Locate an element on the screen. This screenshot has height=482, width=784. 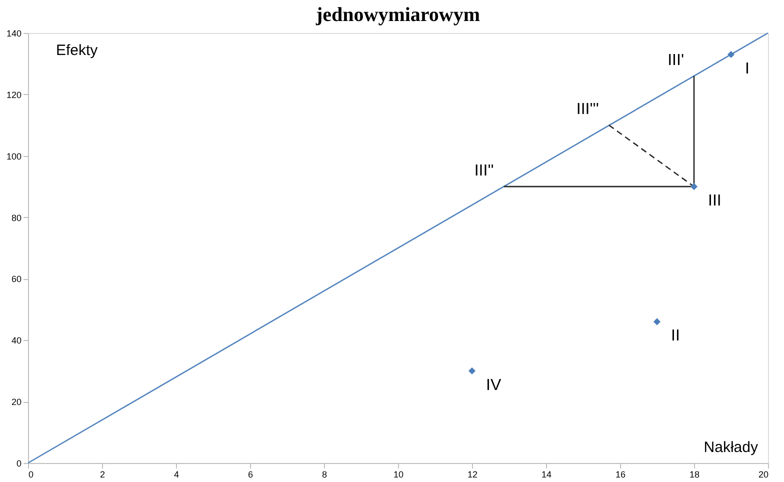
annotation: III' is located at coordinates (676, 60).